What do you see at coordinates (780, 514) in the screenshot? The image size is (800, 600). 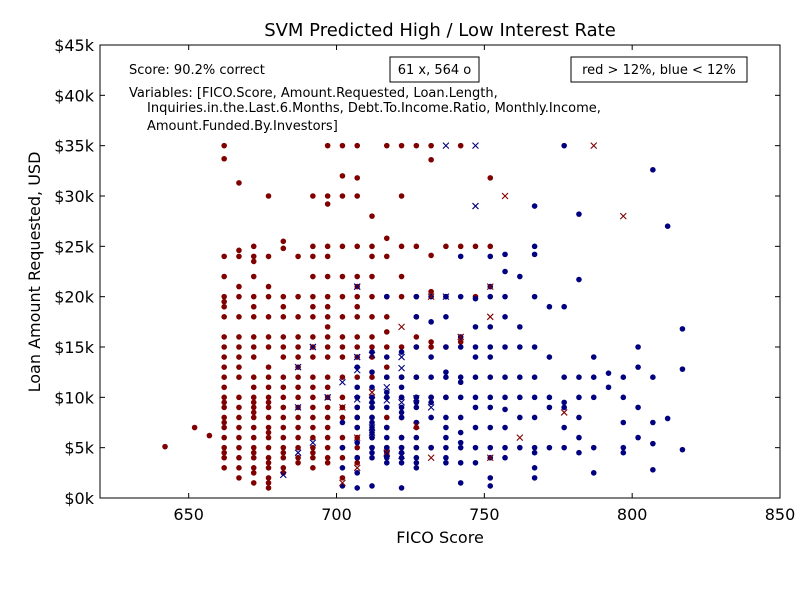 I see `x-tick-label: 850` at bounding box center [780, 514].